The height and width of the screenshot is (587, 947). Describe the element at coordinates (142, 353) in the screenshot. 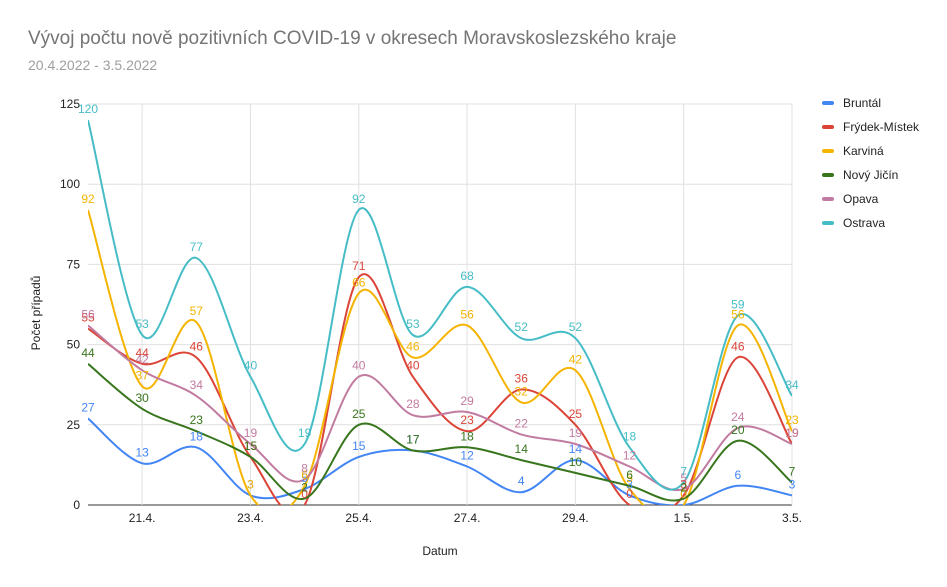

I see `data-label: 44` at that location.